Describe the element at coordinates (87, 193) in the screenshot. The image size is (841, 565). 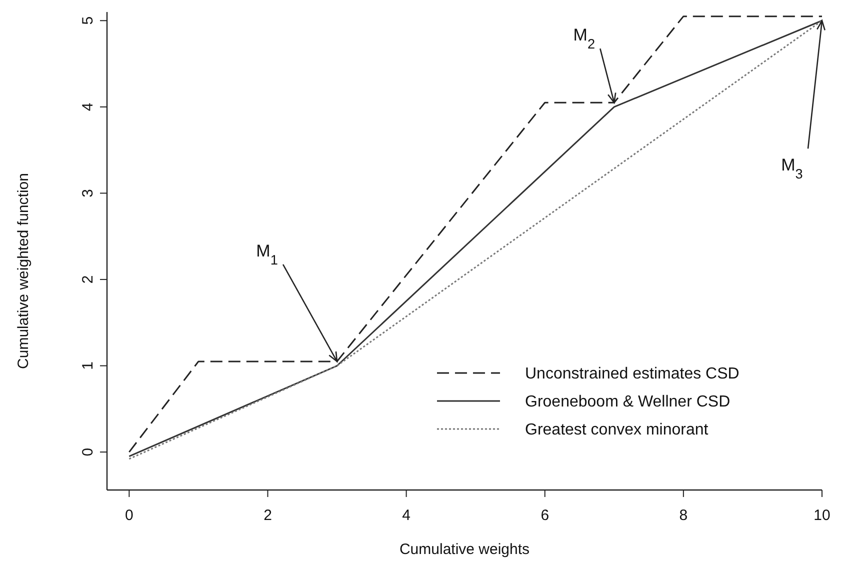
I see `y-tick-label: 3` at that location.